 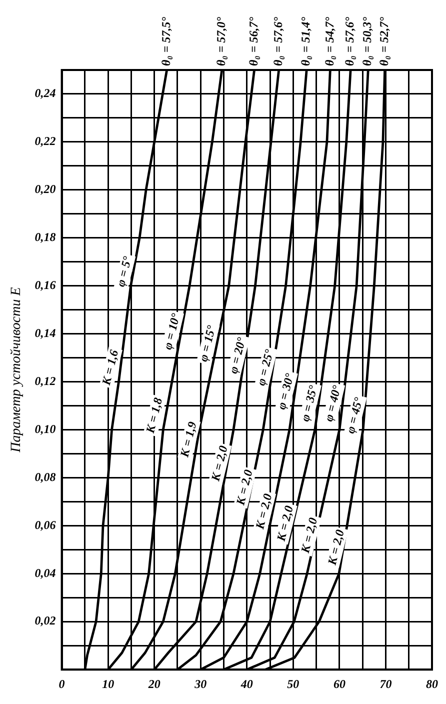 What do you see at coordinates (45, 621) in the screenshot?
I see `y-tick-label: 0,02` at bounding box center [45, 621].